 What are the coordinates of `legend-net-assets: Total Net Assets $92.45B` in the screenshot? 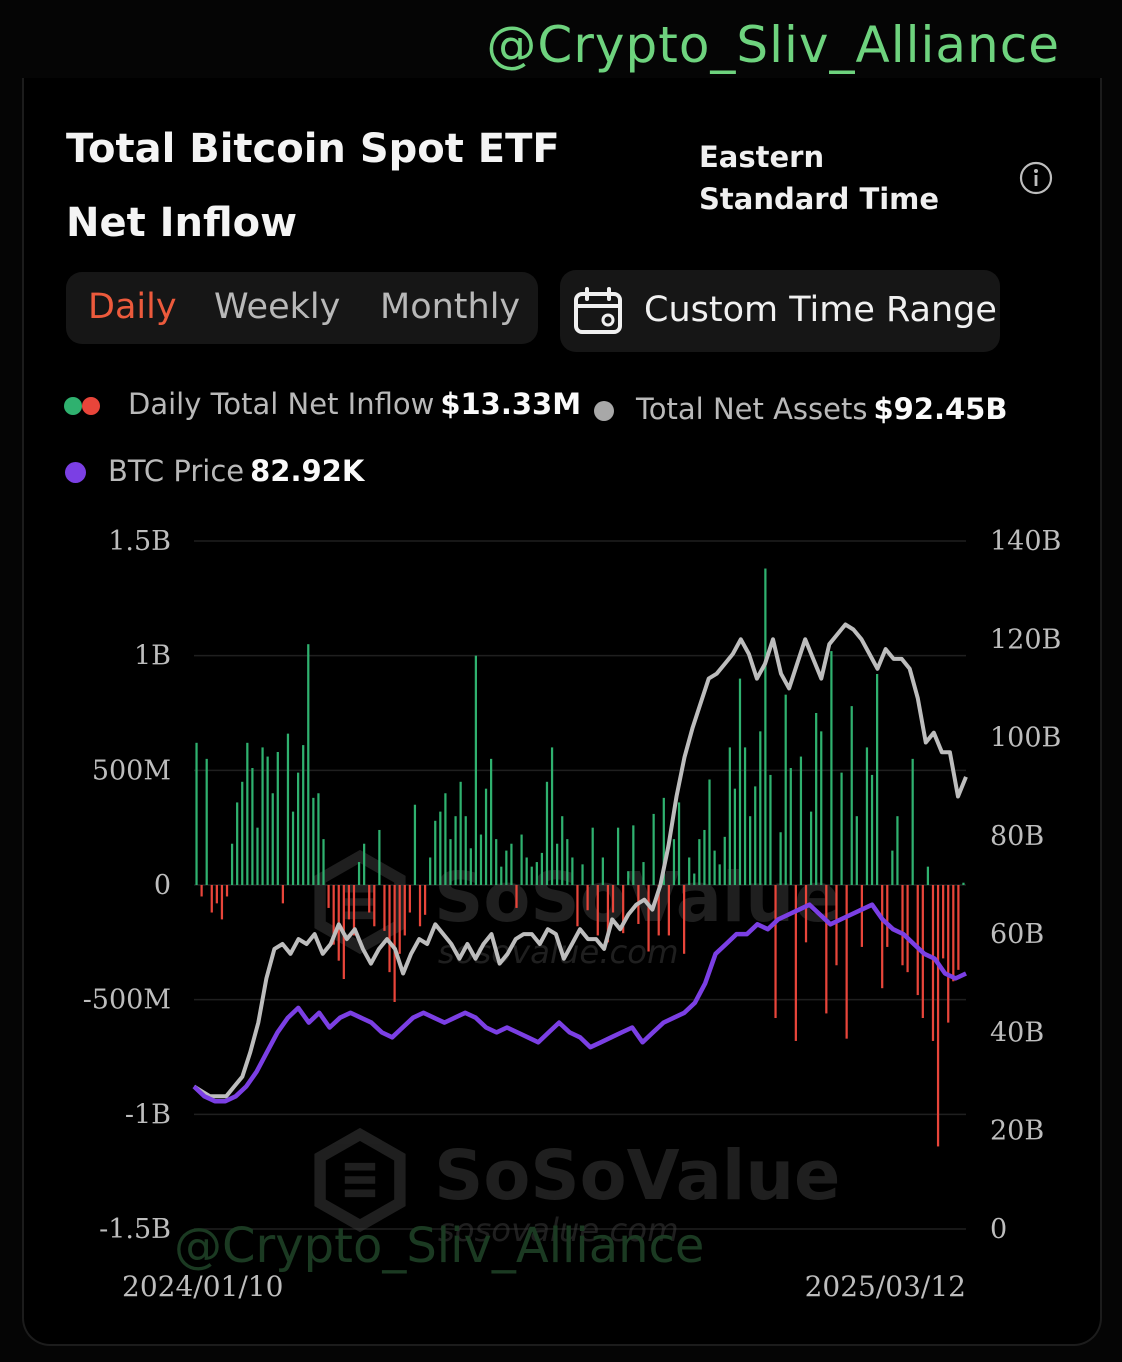 It's located at (821, 409).